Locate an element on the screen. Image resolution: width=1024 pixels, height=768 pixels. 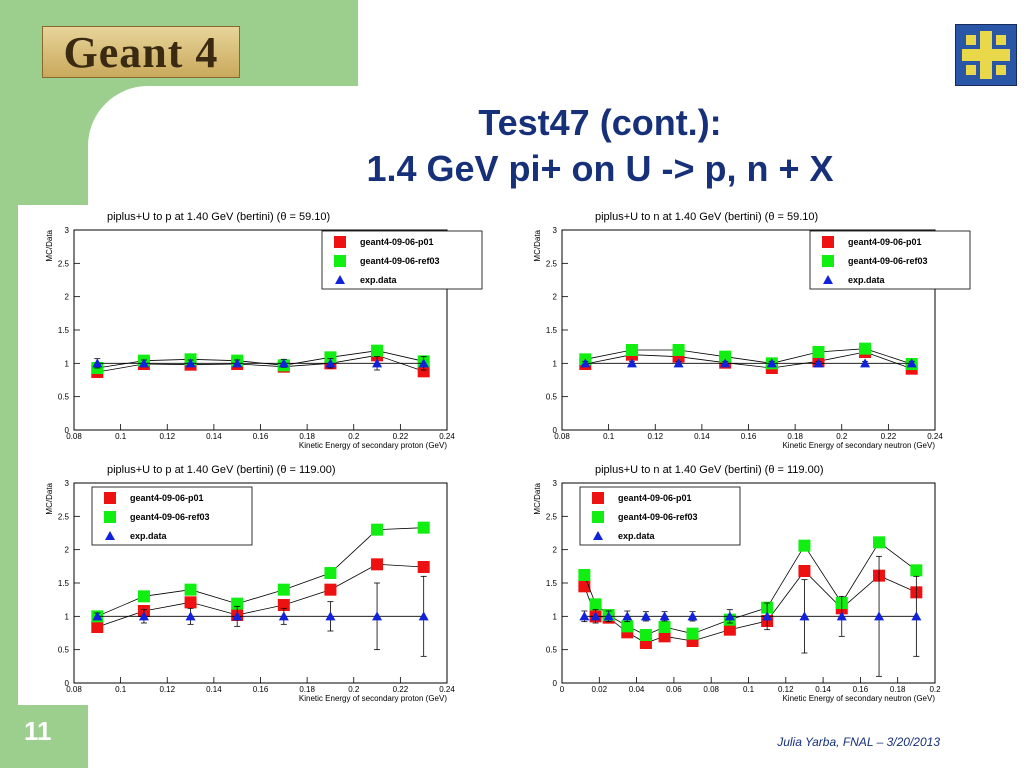
title-line-2: 1.4 GeV pi+ on U -> p, n + X is located at coordinates (600, 168).